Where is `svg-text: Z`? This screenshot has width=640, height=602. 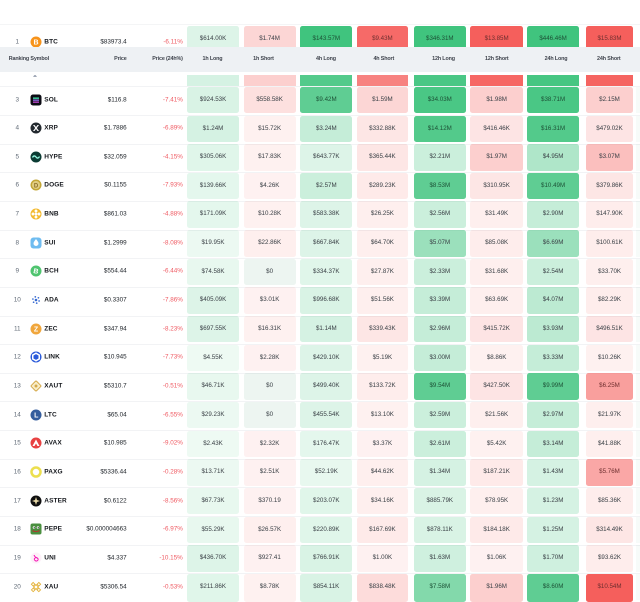
svg-text: Z is located at coordinates (36, 329).